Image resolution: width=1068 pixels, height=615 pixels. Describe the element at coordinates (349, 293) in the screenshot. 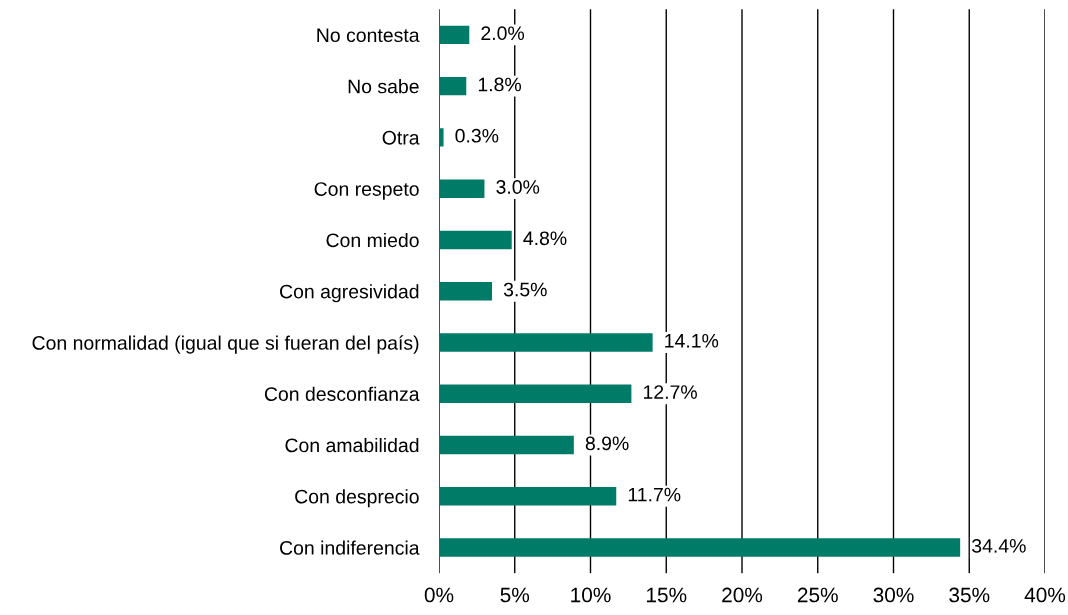

I see `y-tick-label: Con agresividad` at that location.